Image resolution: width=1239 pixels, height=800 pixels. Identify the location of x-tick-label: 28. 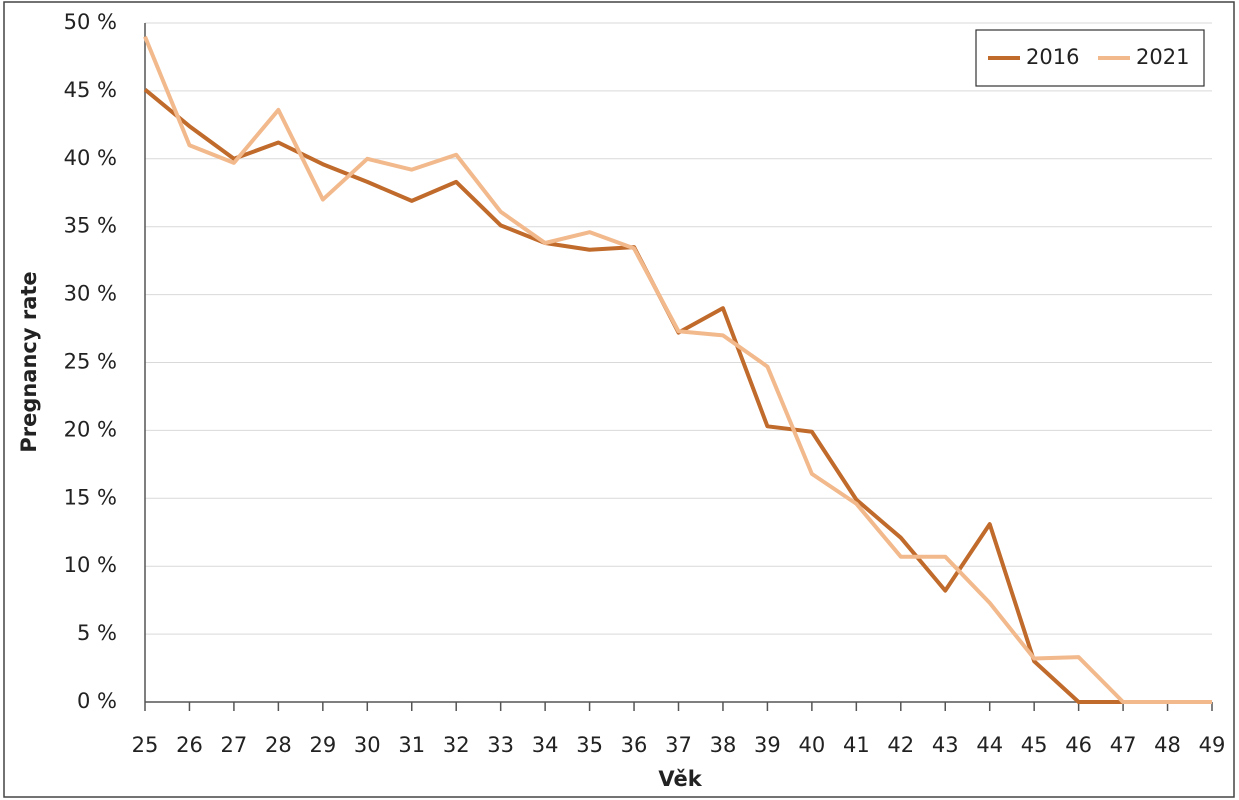
(278, 745).